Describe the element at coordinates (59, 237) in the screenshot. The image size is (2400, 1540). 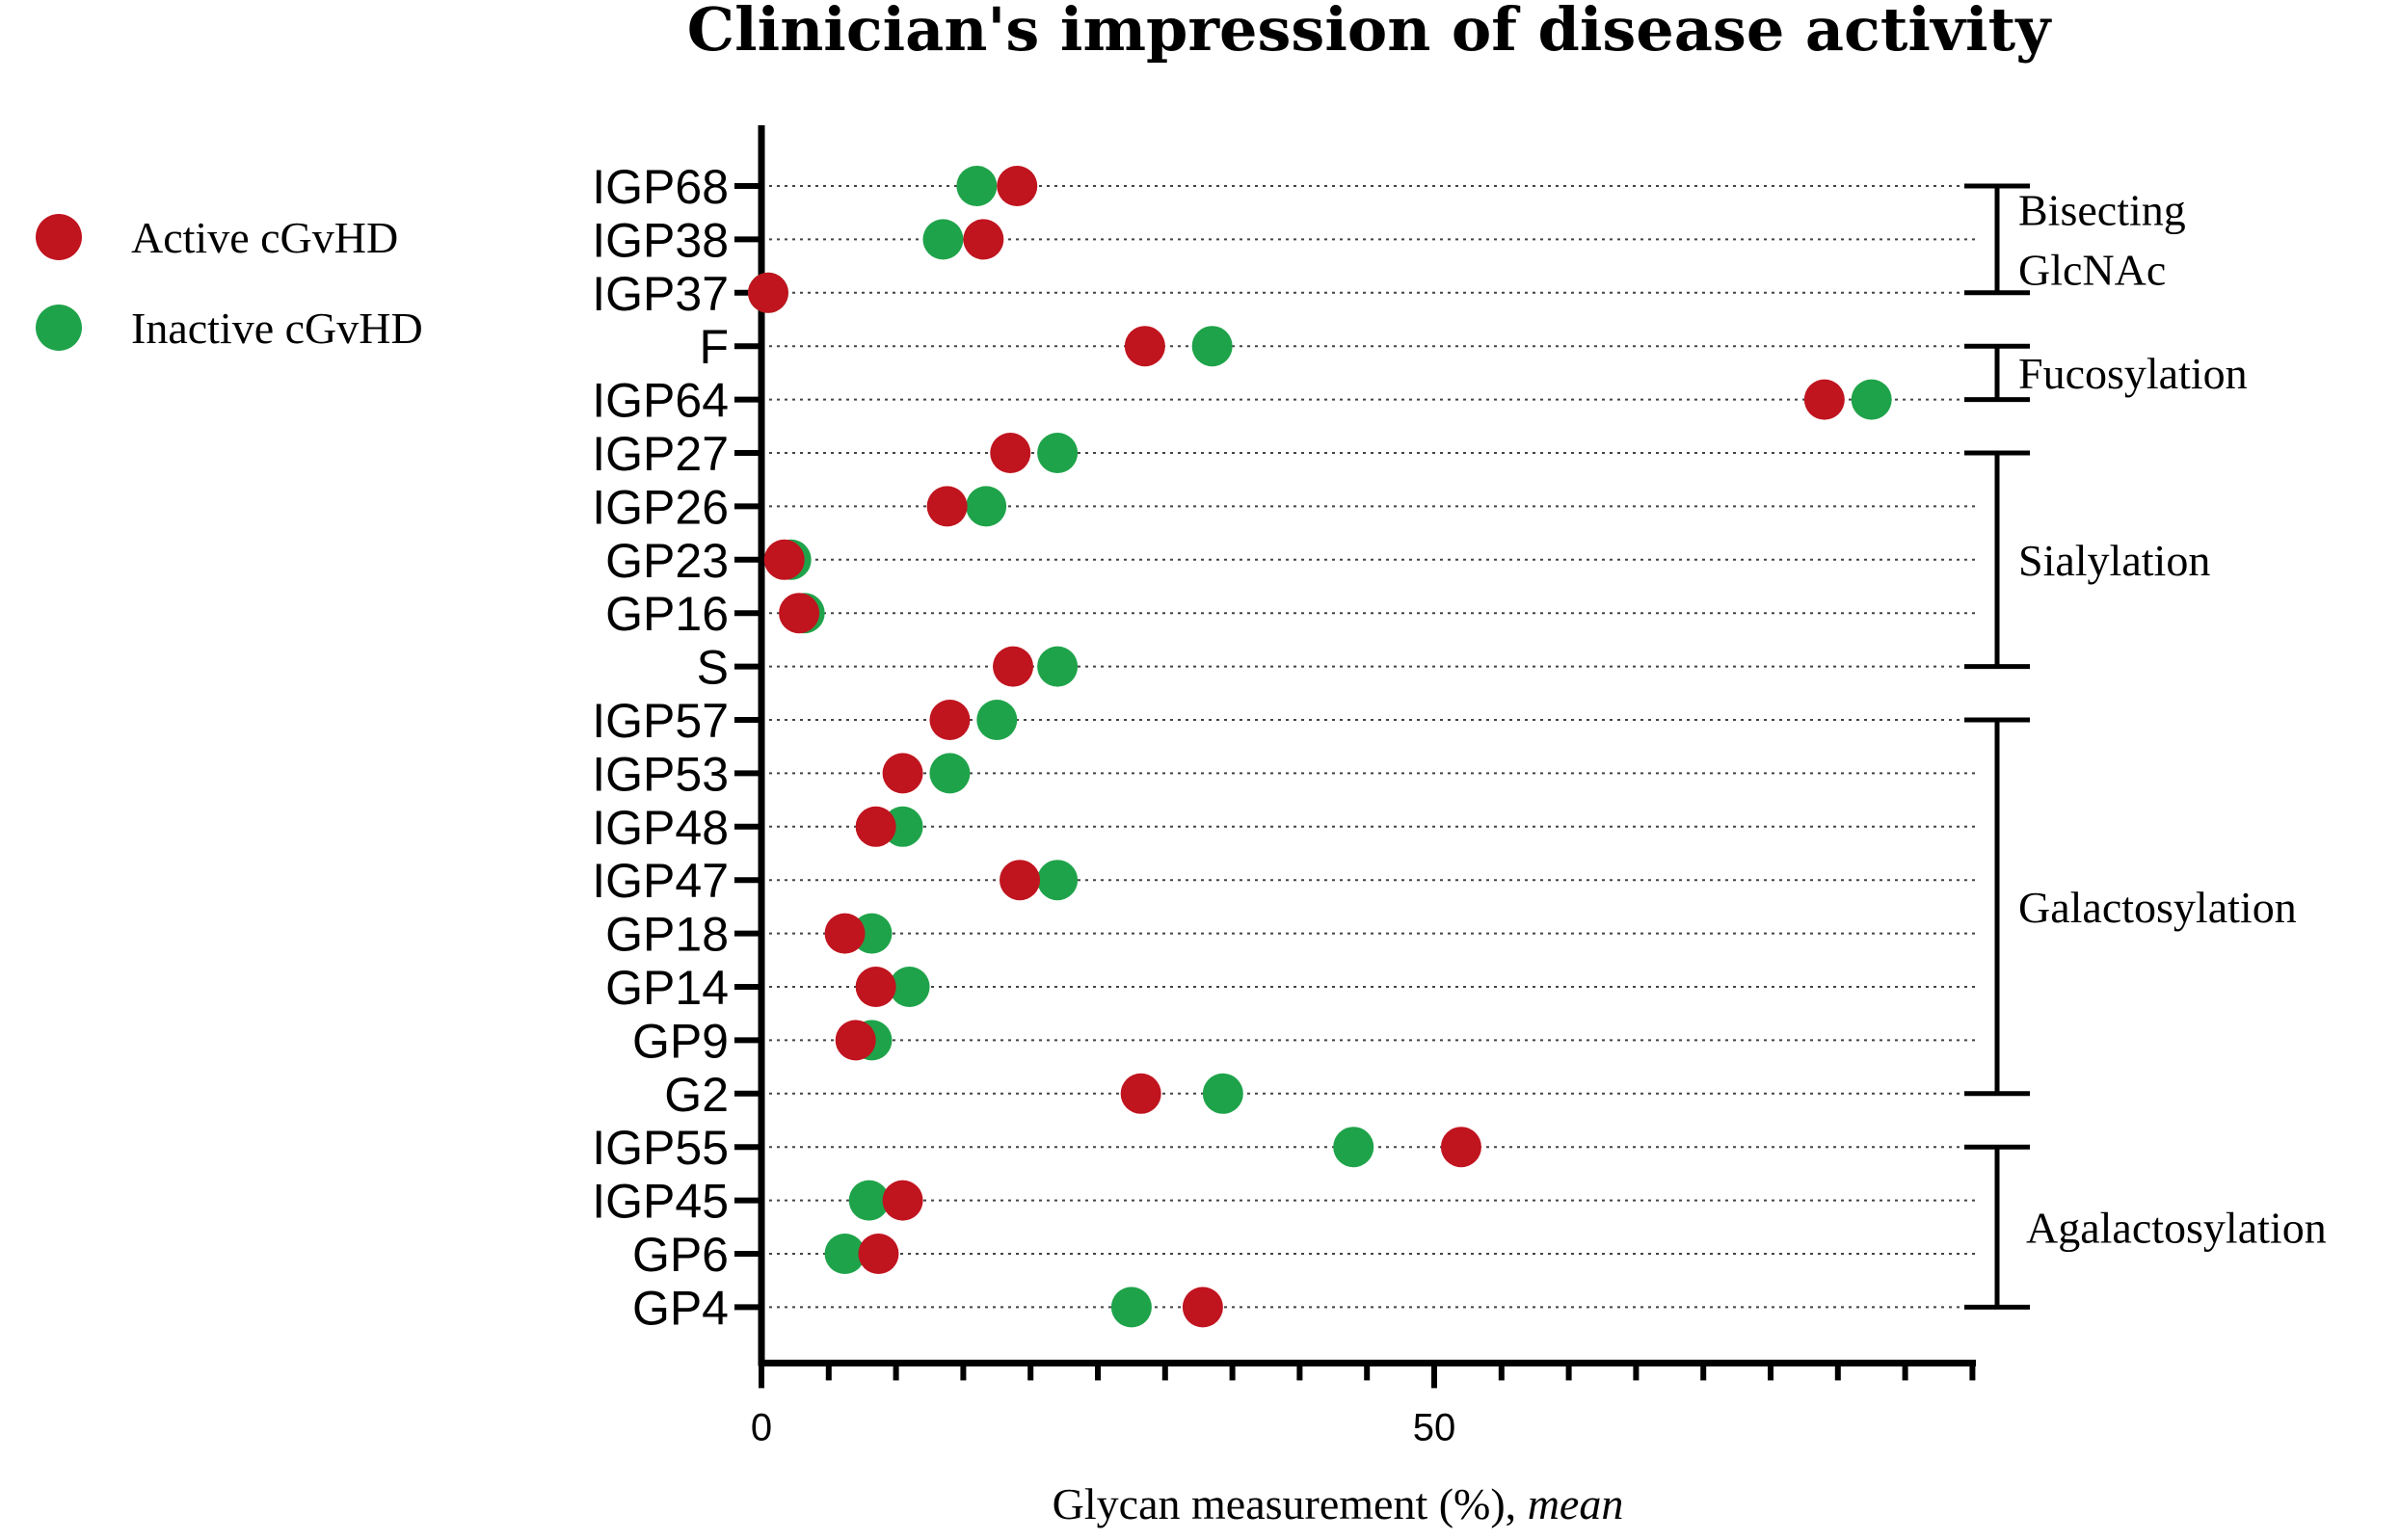
I see `legend-marker-active` at that location.